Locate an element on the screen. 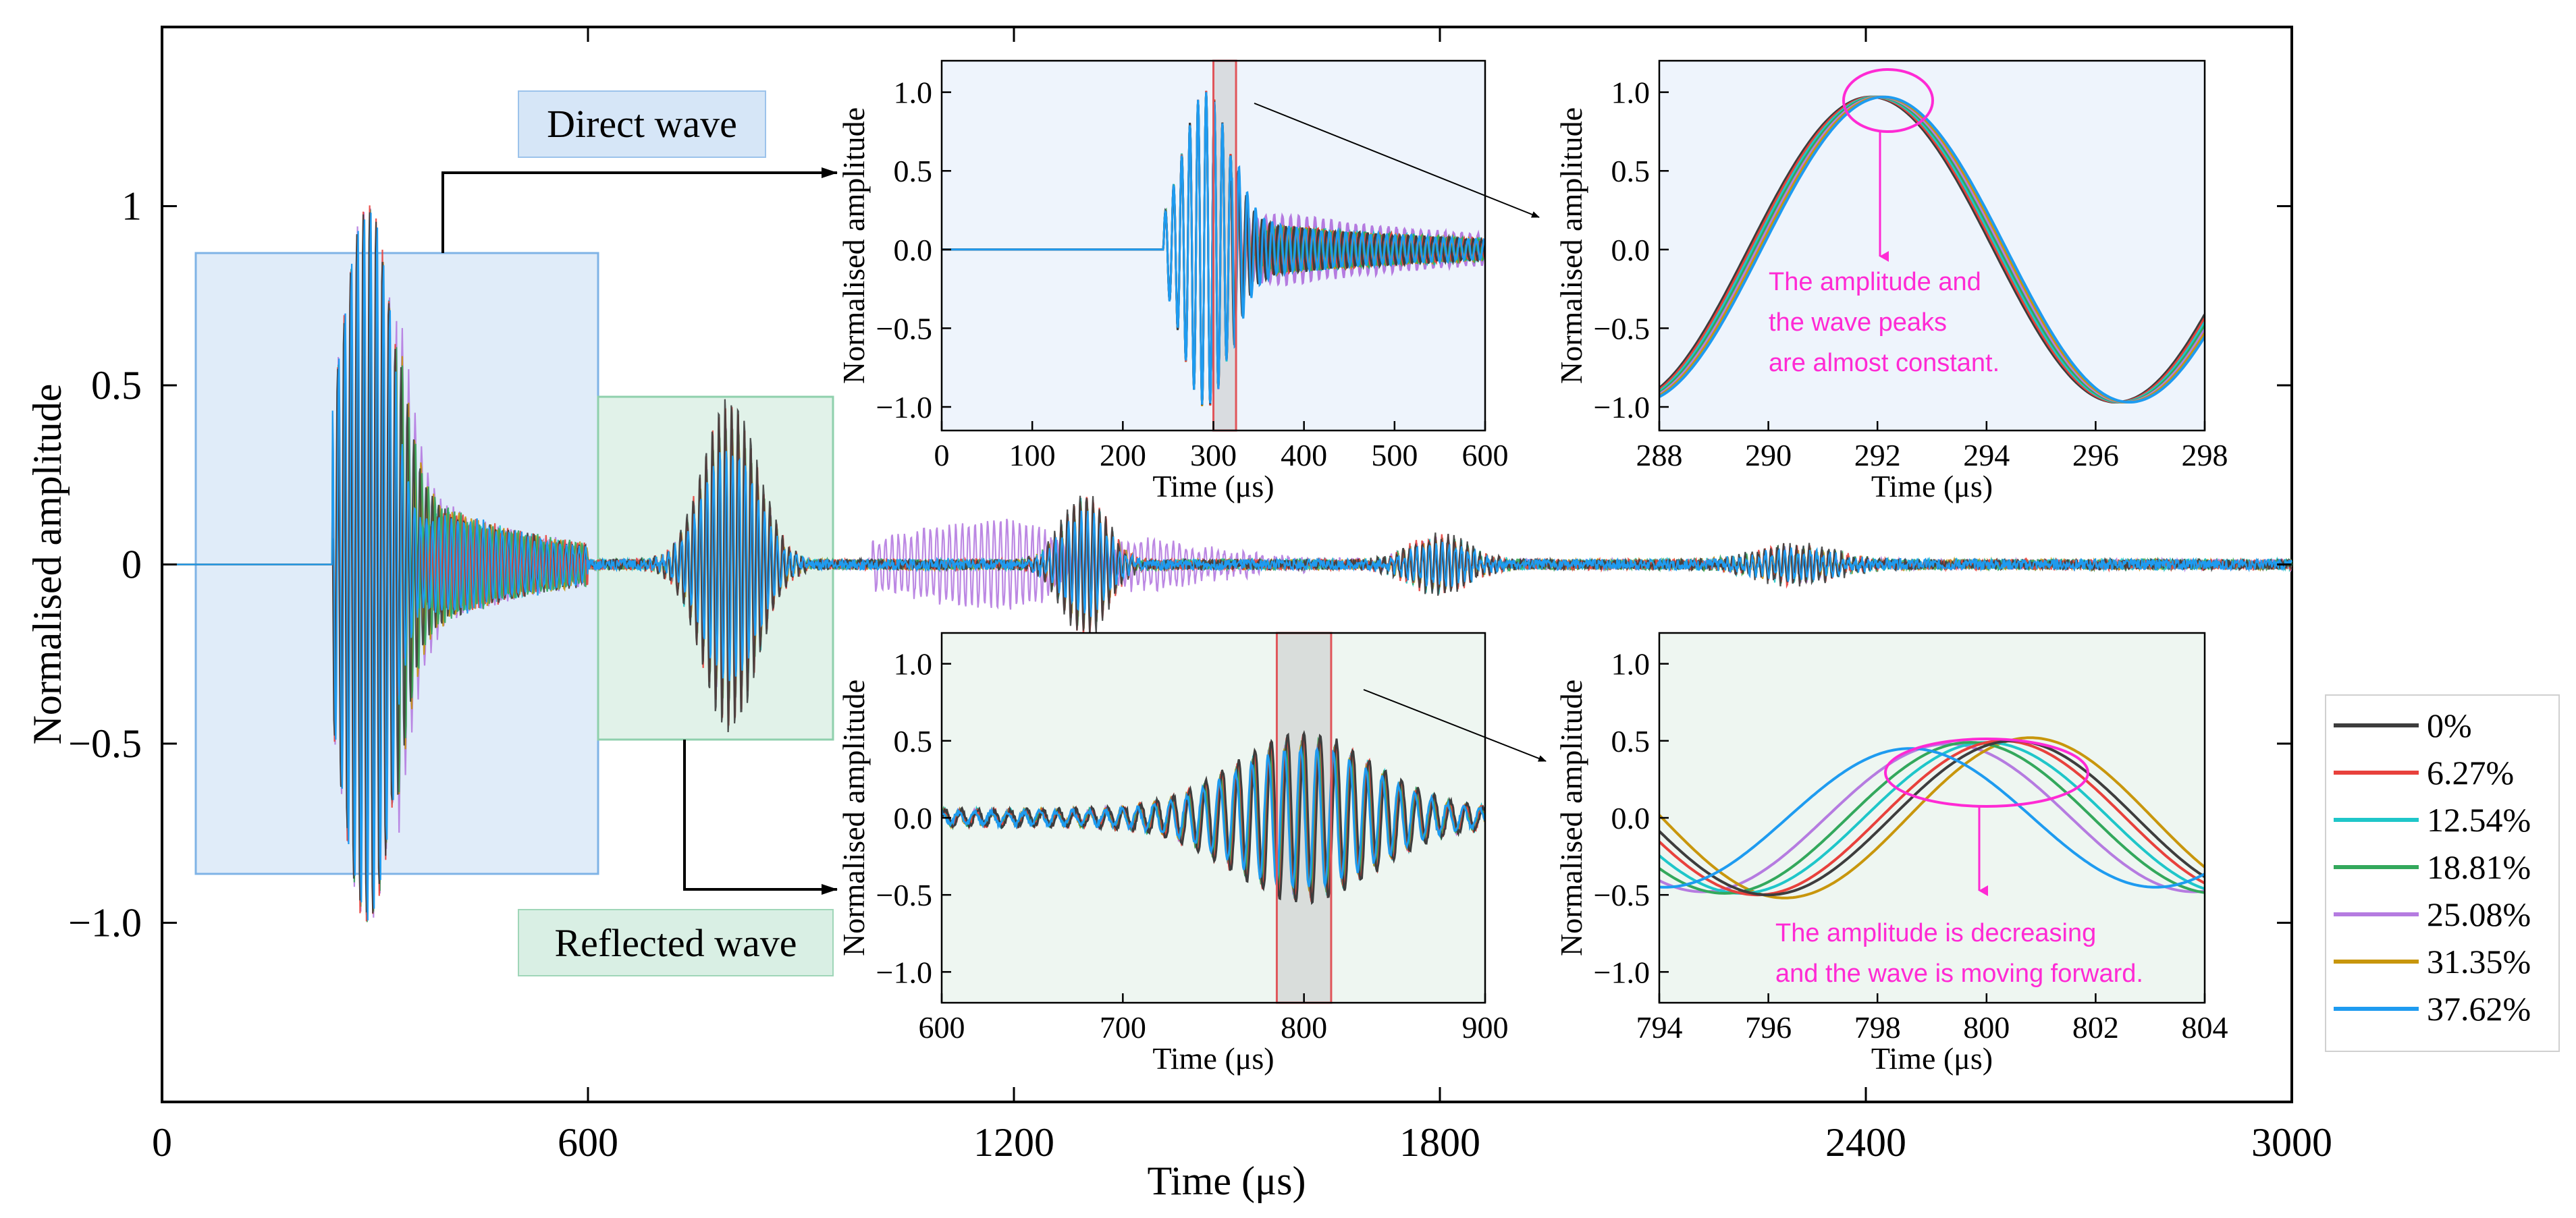 The width and height of the screenshot is (2576, 1218). inset-x-tick-label: 400 is located at coordinates (1304, 455).